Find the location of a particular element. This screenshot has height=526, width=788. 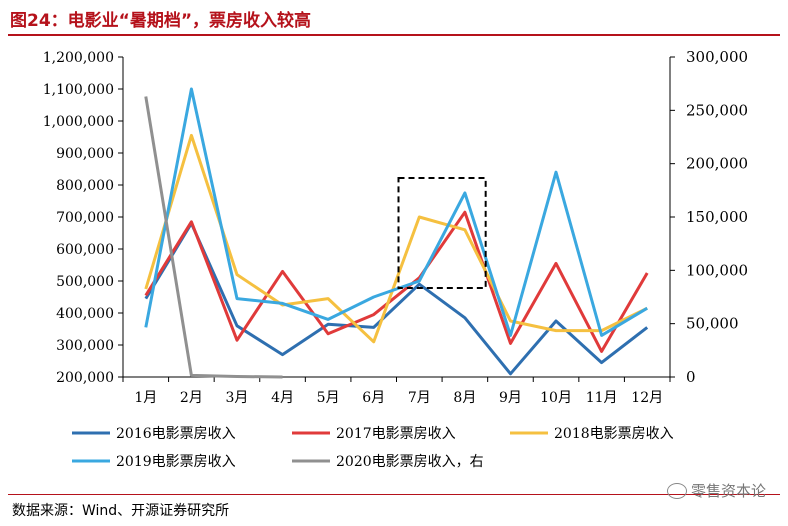

y-right-tick-label: 250,000 is located at coordinates (717, 110).